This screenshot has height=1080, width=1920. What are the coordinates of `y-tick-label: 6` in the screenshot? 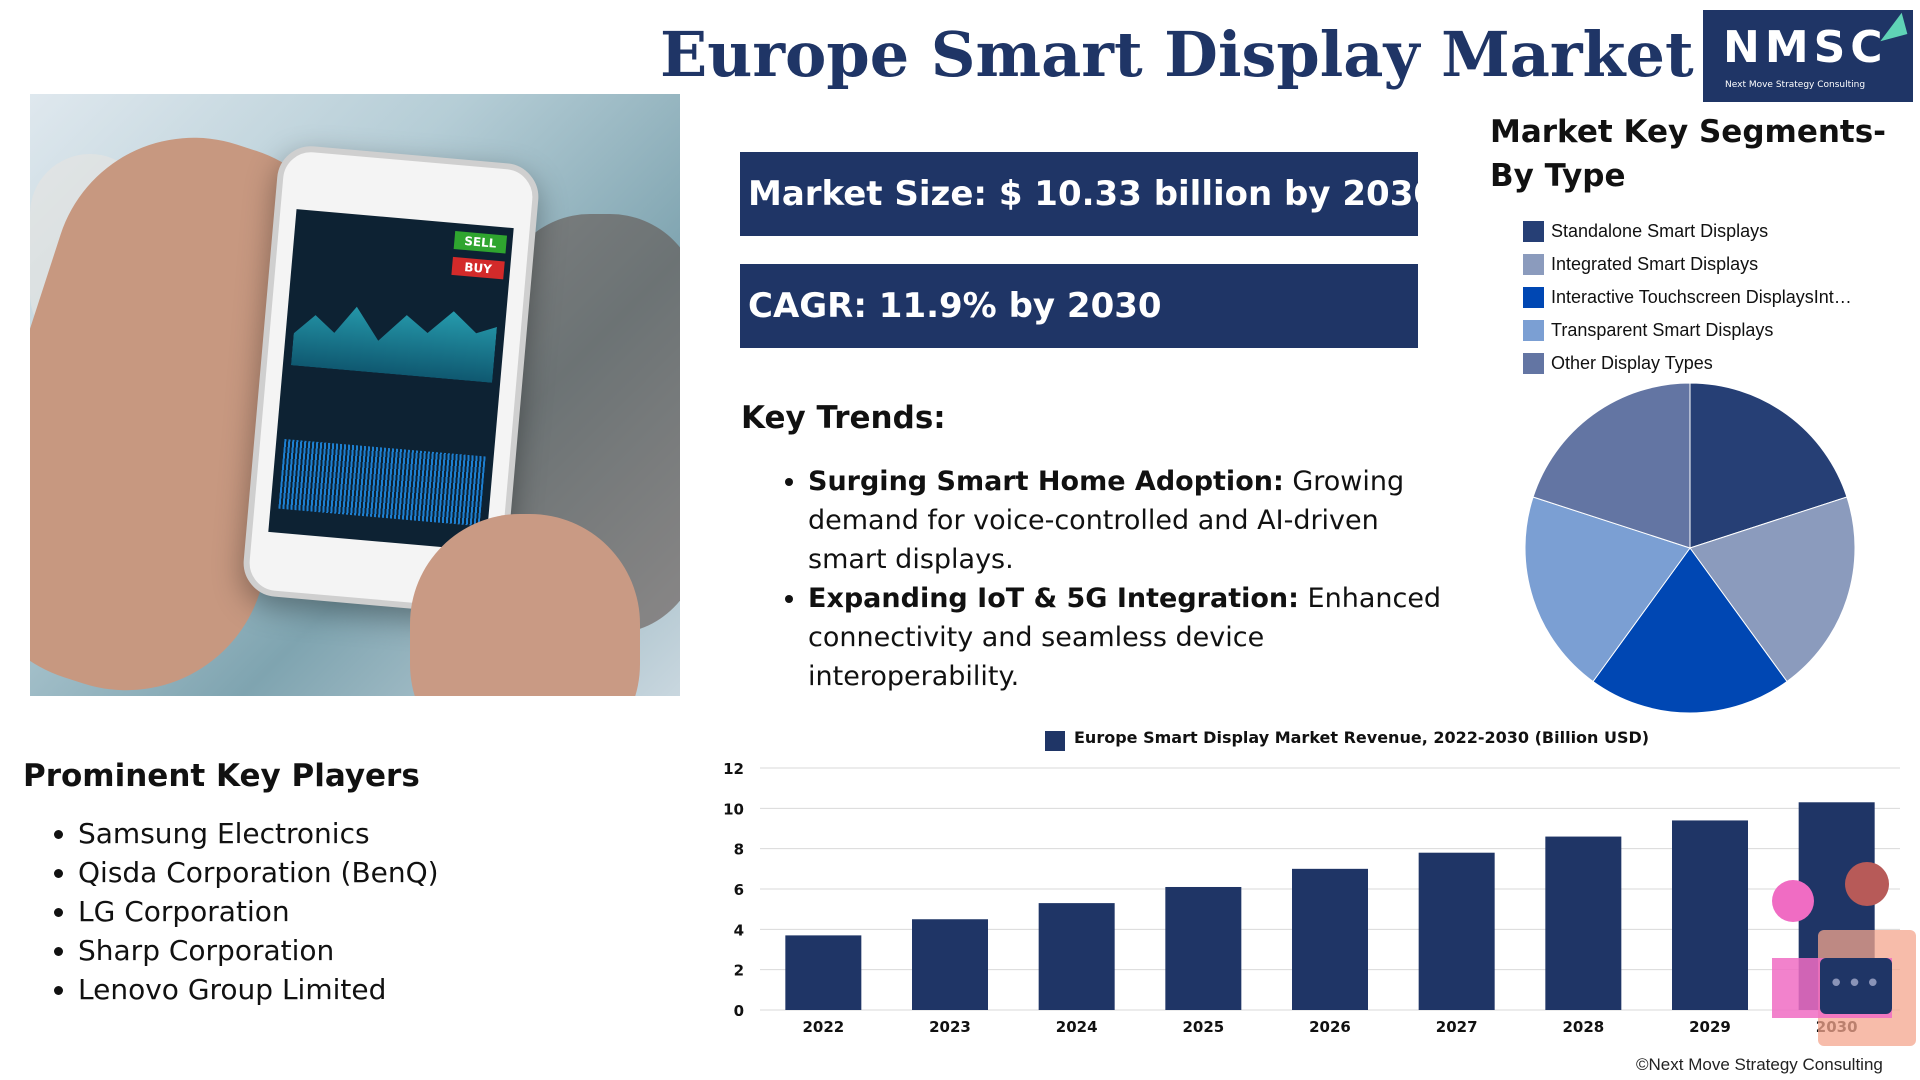 It's located at (739, 890).